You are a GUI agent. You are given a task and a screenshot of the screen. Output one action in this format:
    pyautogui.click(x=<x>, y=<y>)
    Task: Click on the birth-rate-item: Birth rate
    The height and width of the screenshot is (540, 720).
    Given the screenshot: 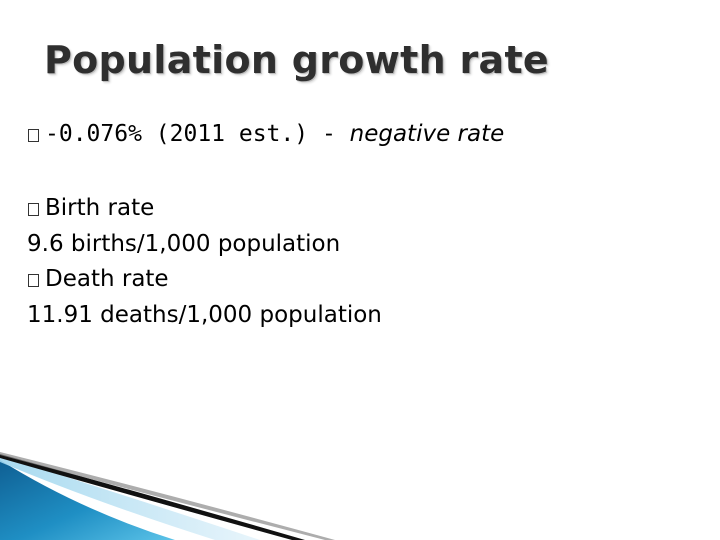 What is the action you would take?
    pyautogui.click(x=91, y=208)
    